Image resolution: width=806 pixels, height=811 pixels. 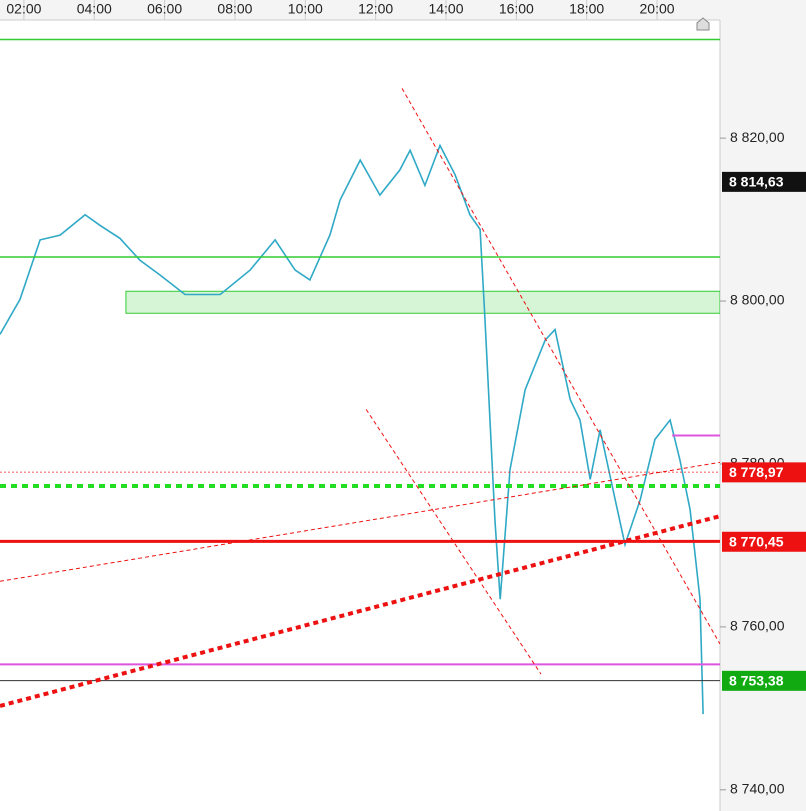 I want to click on x-tick-label: 16:00, so click(x=516, y=9).